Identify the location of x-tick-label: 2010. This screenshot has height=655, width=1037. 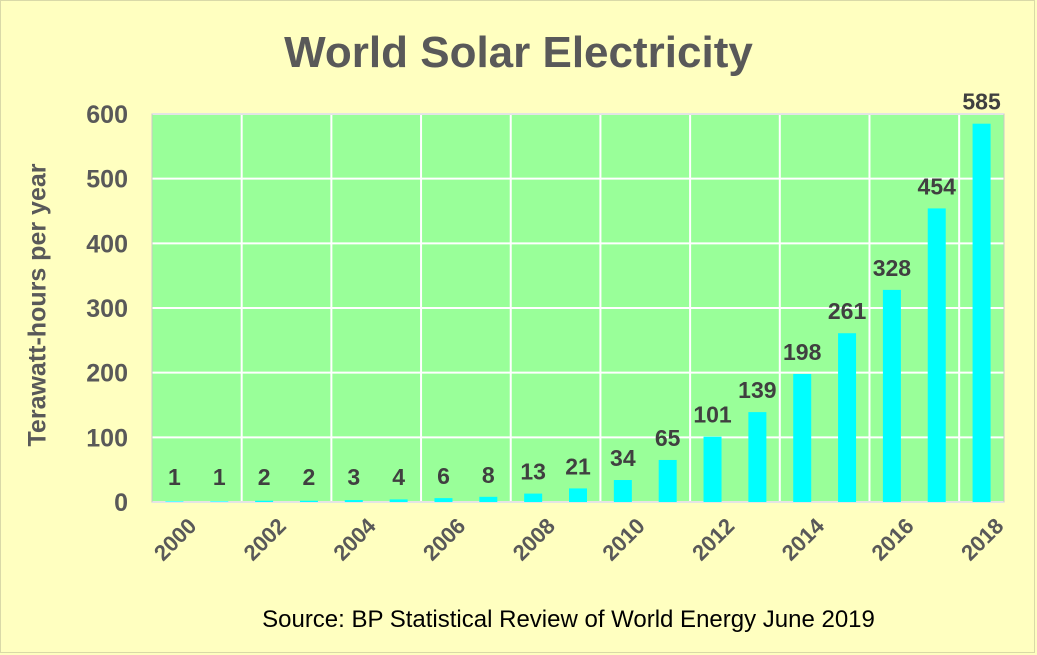
(623, 539).